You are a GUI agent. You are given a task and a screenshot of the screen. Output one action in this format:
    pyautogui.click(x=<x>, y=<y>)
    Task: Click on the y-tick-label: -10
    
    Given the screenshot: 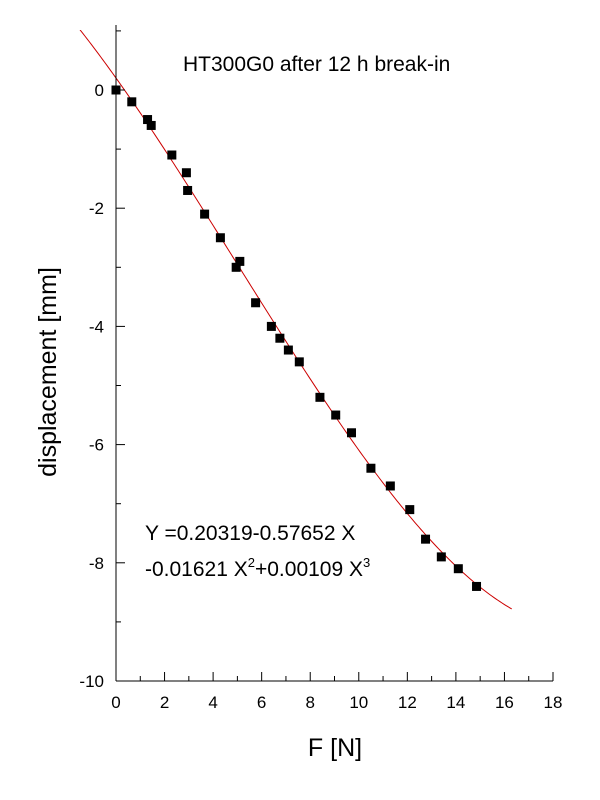 What is the action you would take?
    pyautogui.click(x=91, y=681)
    